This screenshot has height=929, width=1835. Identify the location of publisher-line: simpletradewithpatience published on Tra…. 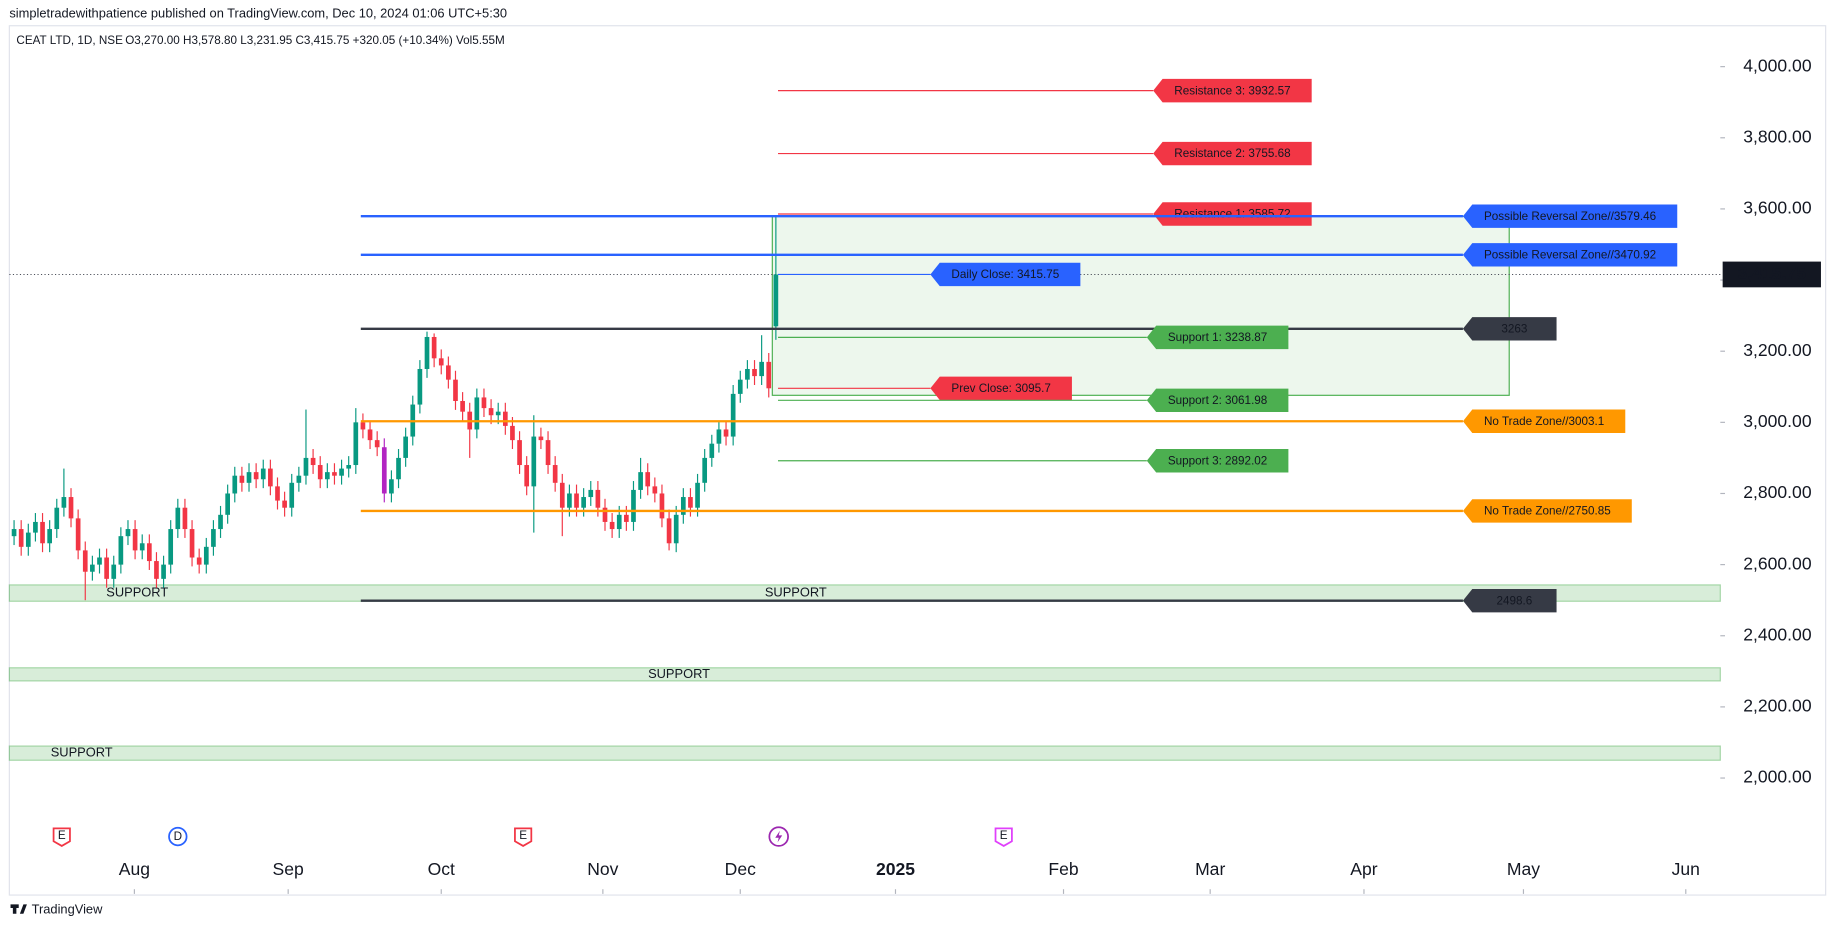
(258, 12).